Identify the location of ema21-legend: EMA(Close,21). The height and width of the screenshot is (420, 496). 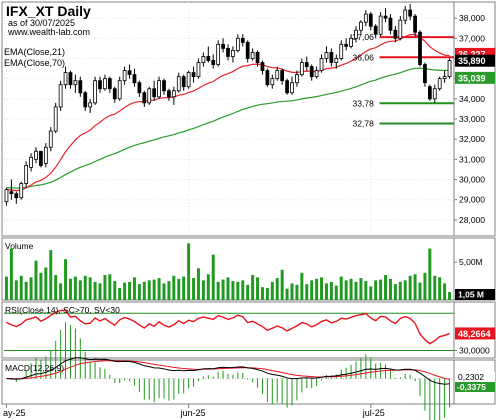
(34, 52).